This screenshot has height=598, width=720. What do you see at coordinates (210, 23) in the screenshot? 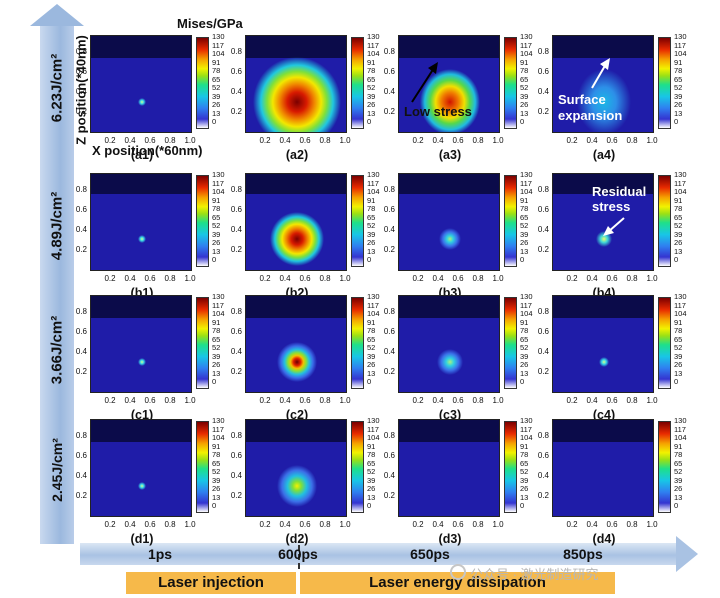
I see `colorbar-title: Mises/GPa` at bounding box center [210, 23].